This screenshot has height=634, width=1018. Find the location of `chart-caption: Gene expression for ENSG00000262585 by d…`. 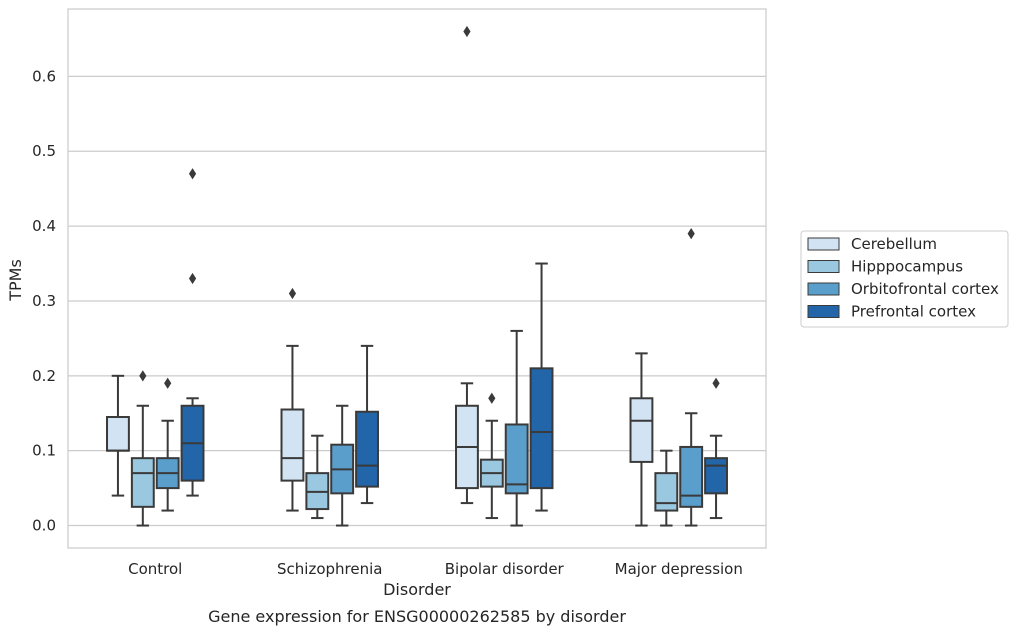

chart-caption: Gene expression for ENSG00000262585 by d… is located at coordinates (417, 616).